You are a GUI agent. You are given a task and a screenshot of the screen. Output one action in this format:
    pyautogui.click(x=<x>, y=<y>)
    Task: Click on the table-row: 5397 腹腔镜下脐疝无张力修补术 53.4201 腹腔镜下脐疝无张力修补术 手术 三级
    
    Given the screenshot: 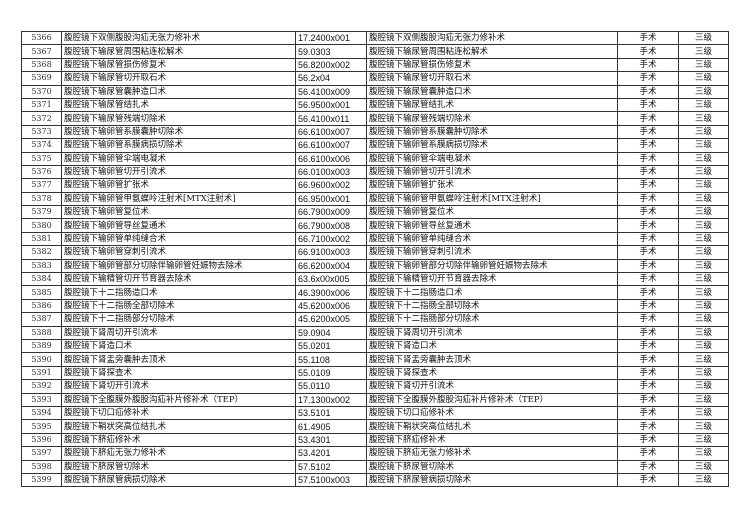 What is the action you would take?
    pyautogui.click(x=375, y=453)
    